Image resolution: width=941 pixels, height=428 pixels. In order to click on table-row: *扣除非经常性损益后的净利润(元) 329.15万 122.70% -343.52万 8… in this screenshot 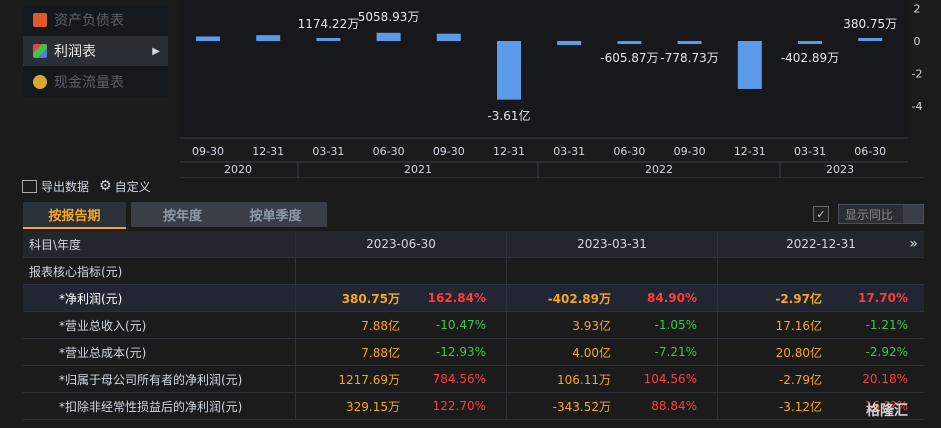, I will do `click(473, 406)`.